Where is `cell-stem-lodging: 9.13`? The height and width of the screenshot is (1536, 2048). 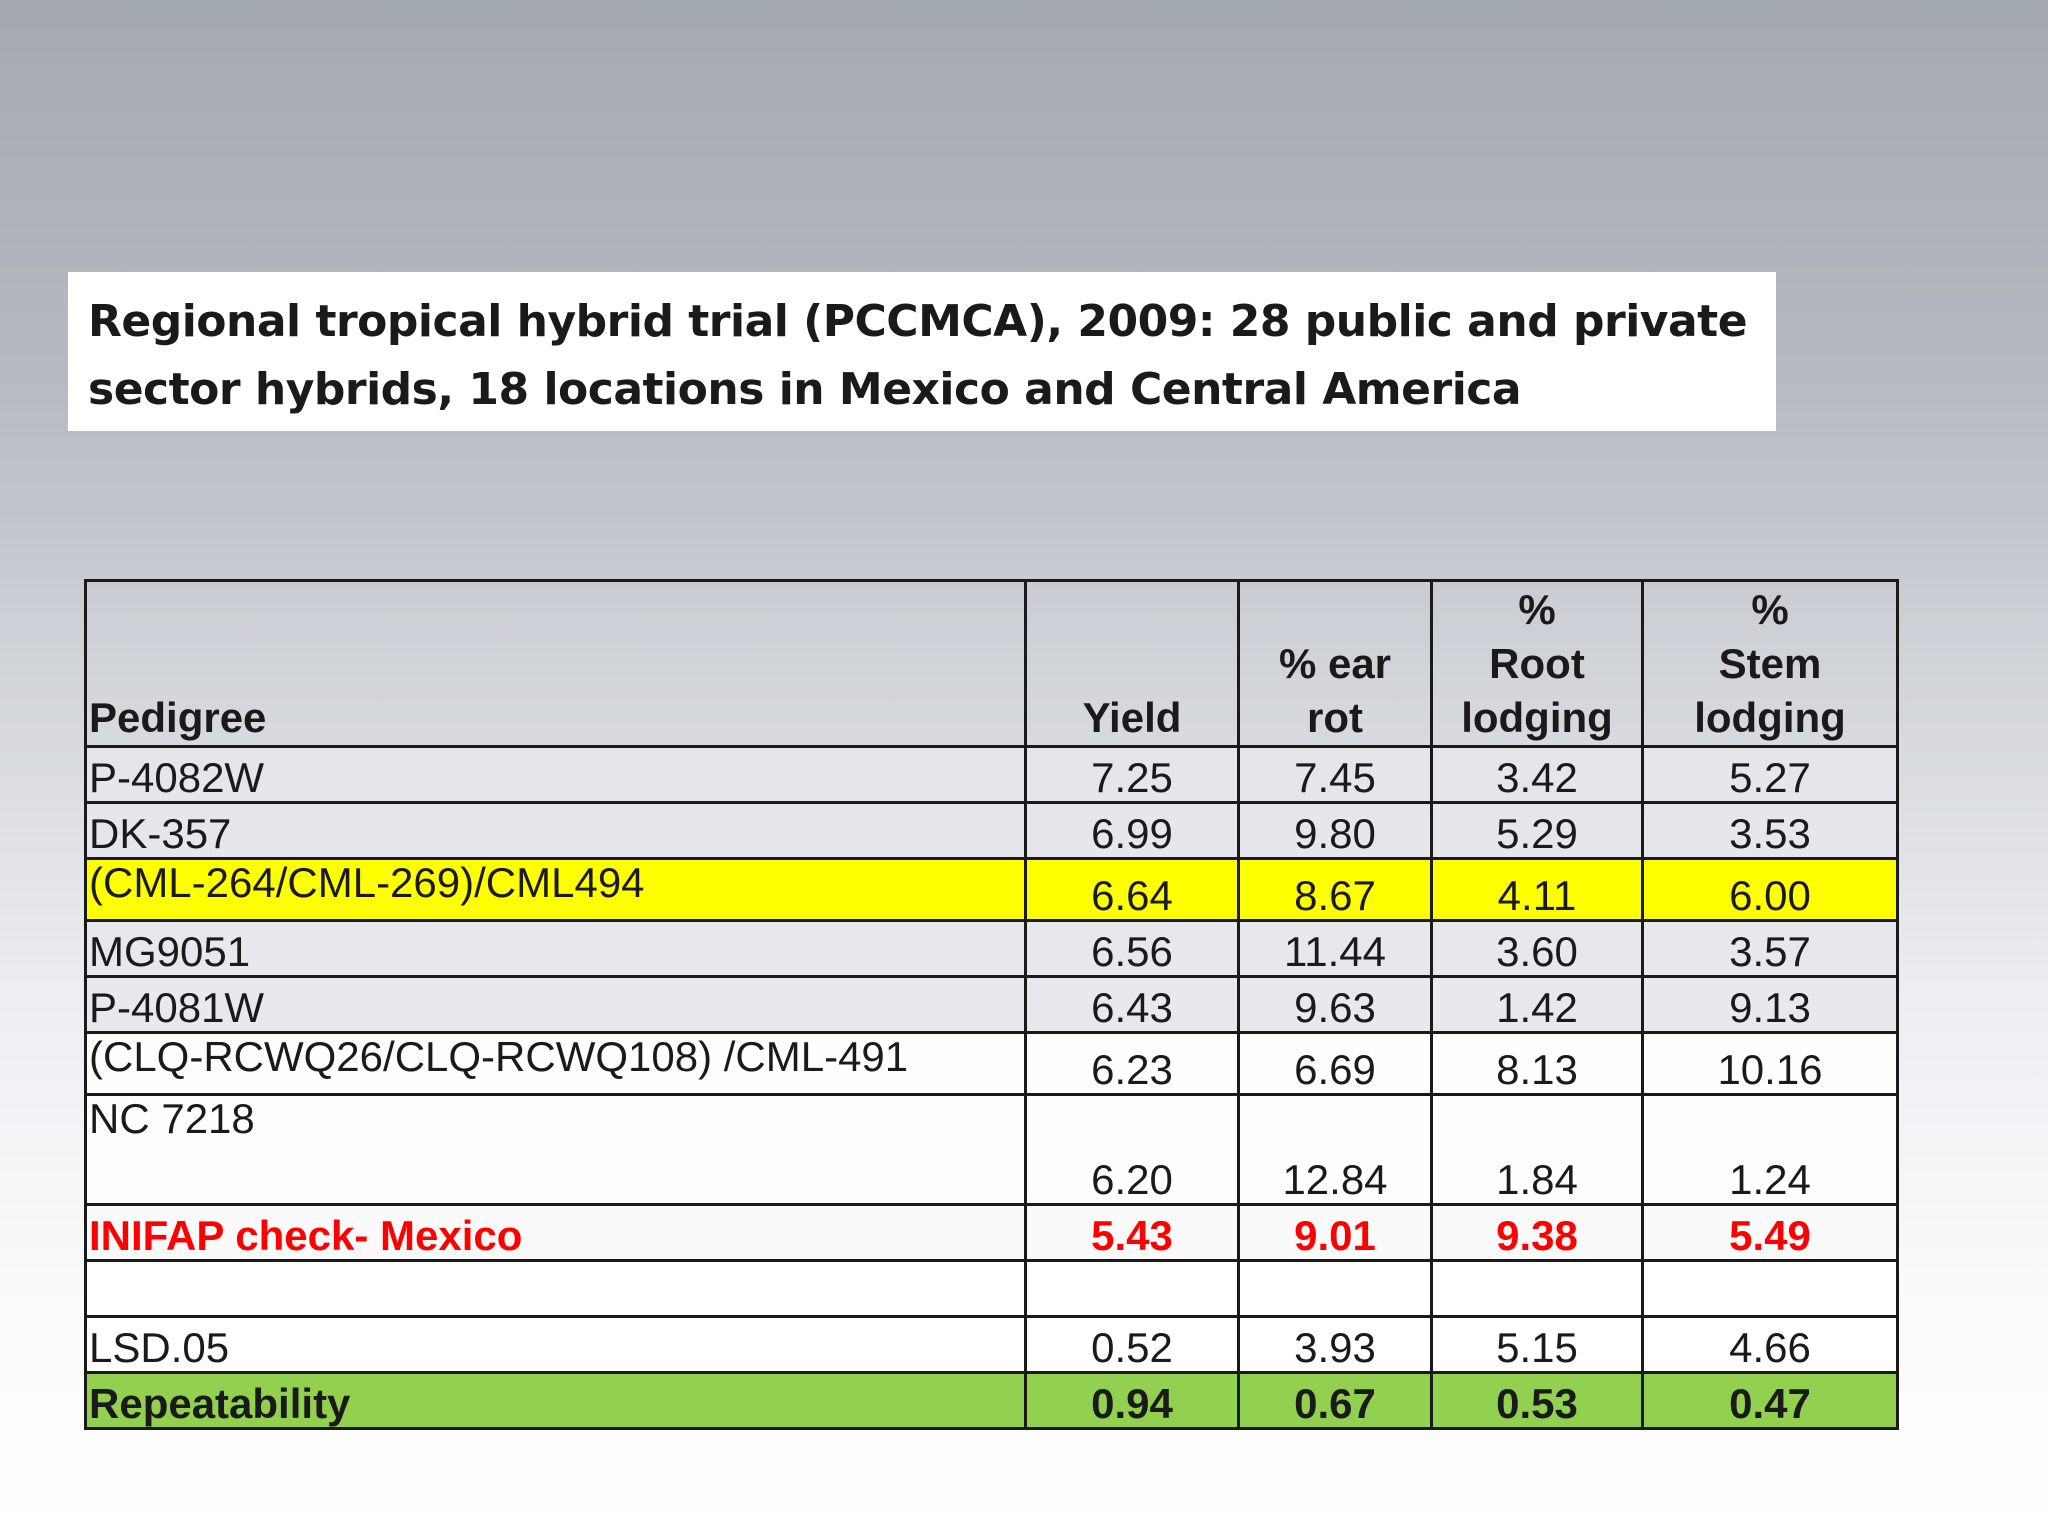
cell-stem-lodging: 9.13 is located at coordinates (1770, 1004).